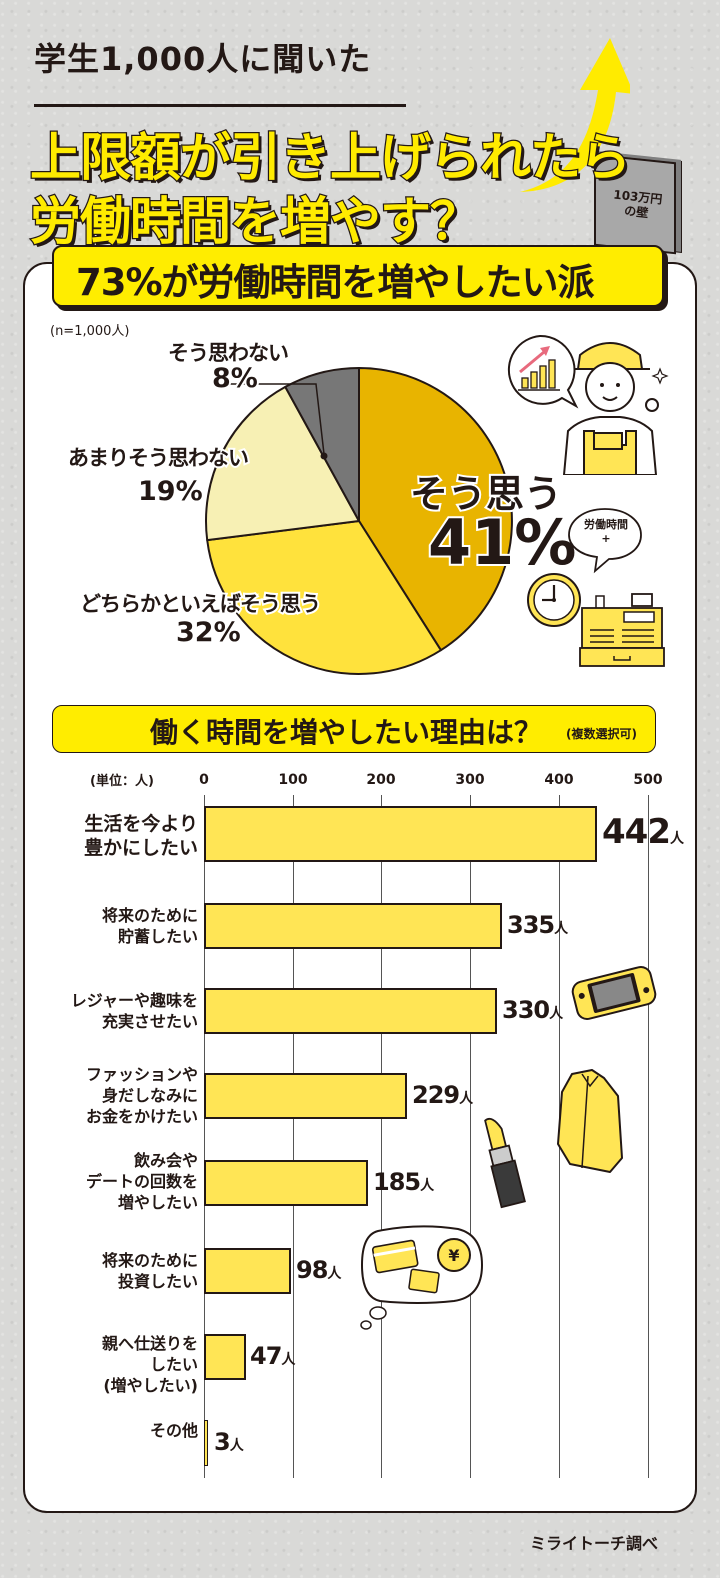  I want to click on title-line-2: 労働時間を増やす？, so click(256, 223).